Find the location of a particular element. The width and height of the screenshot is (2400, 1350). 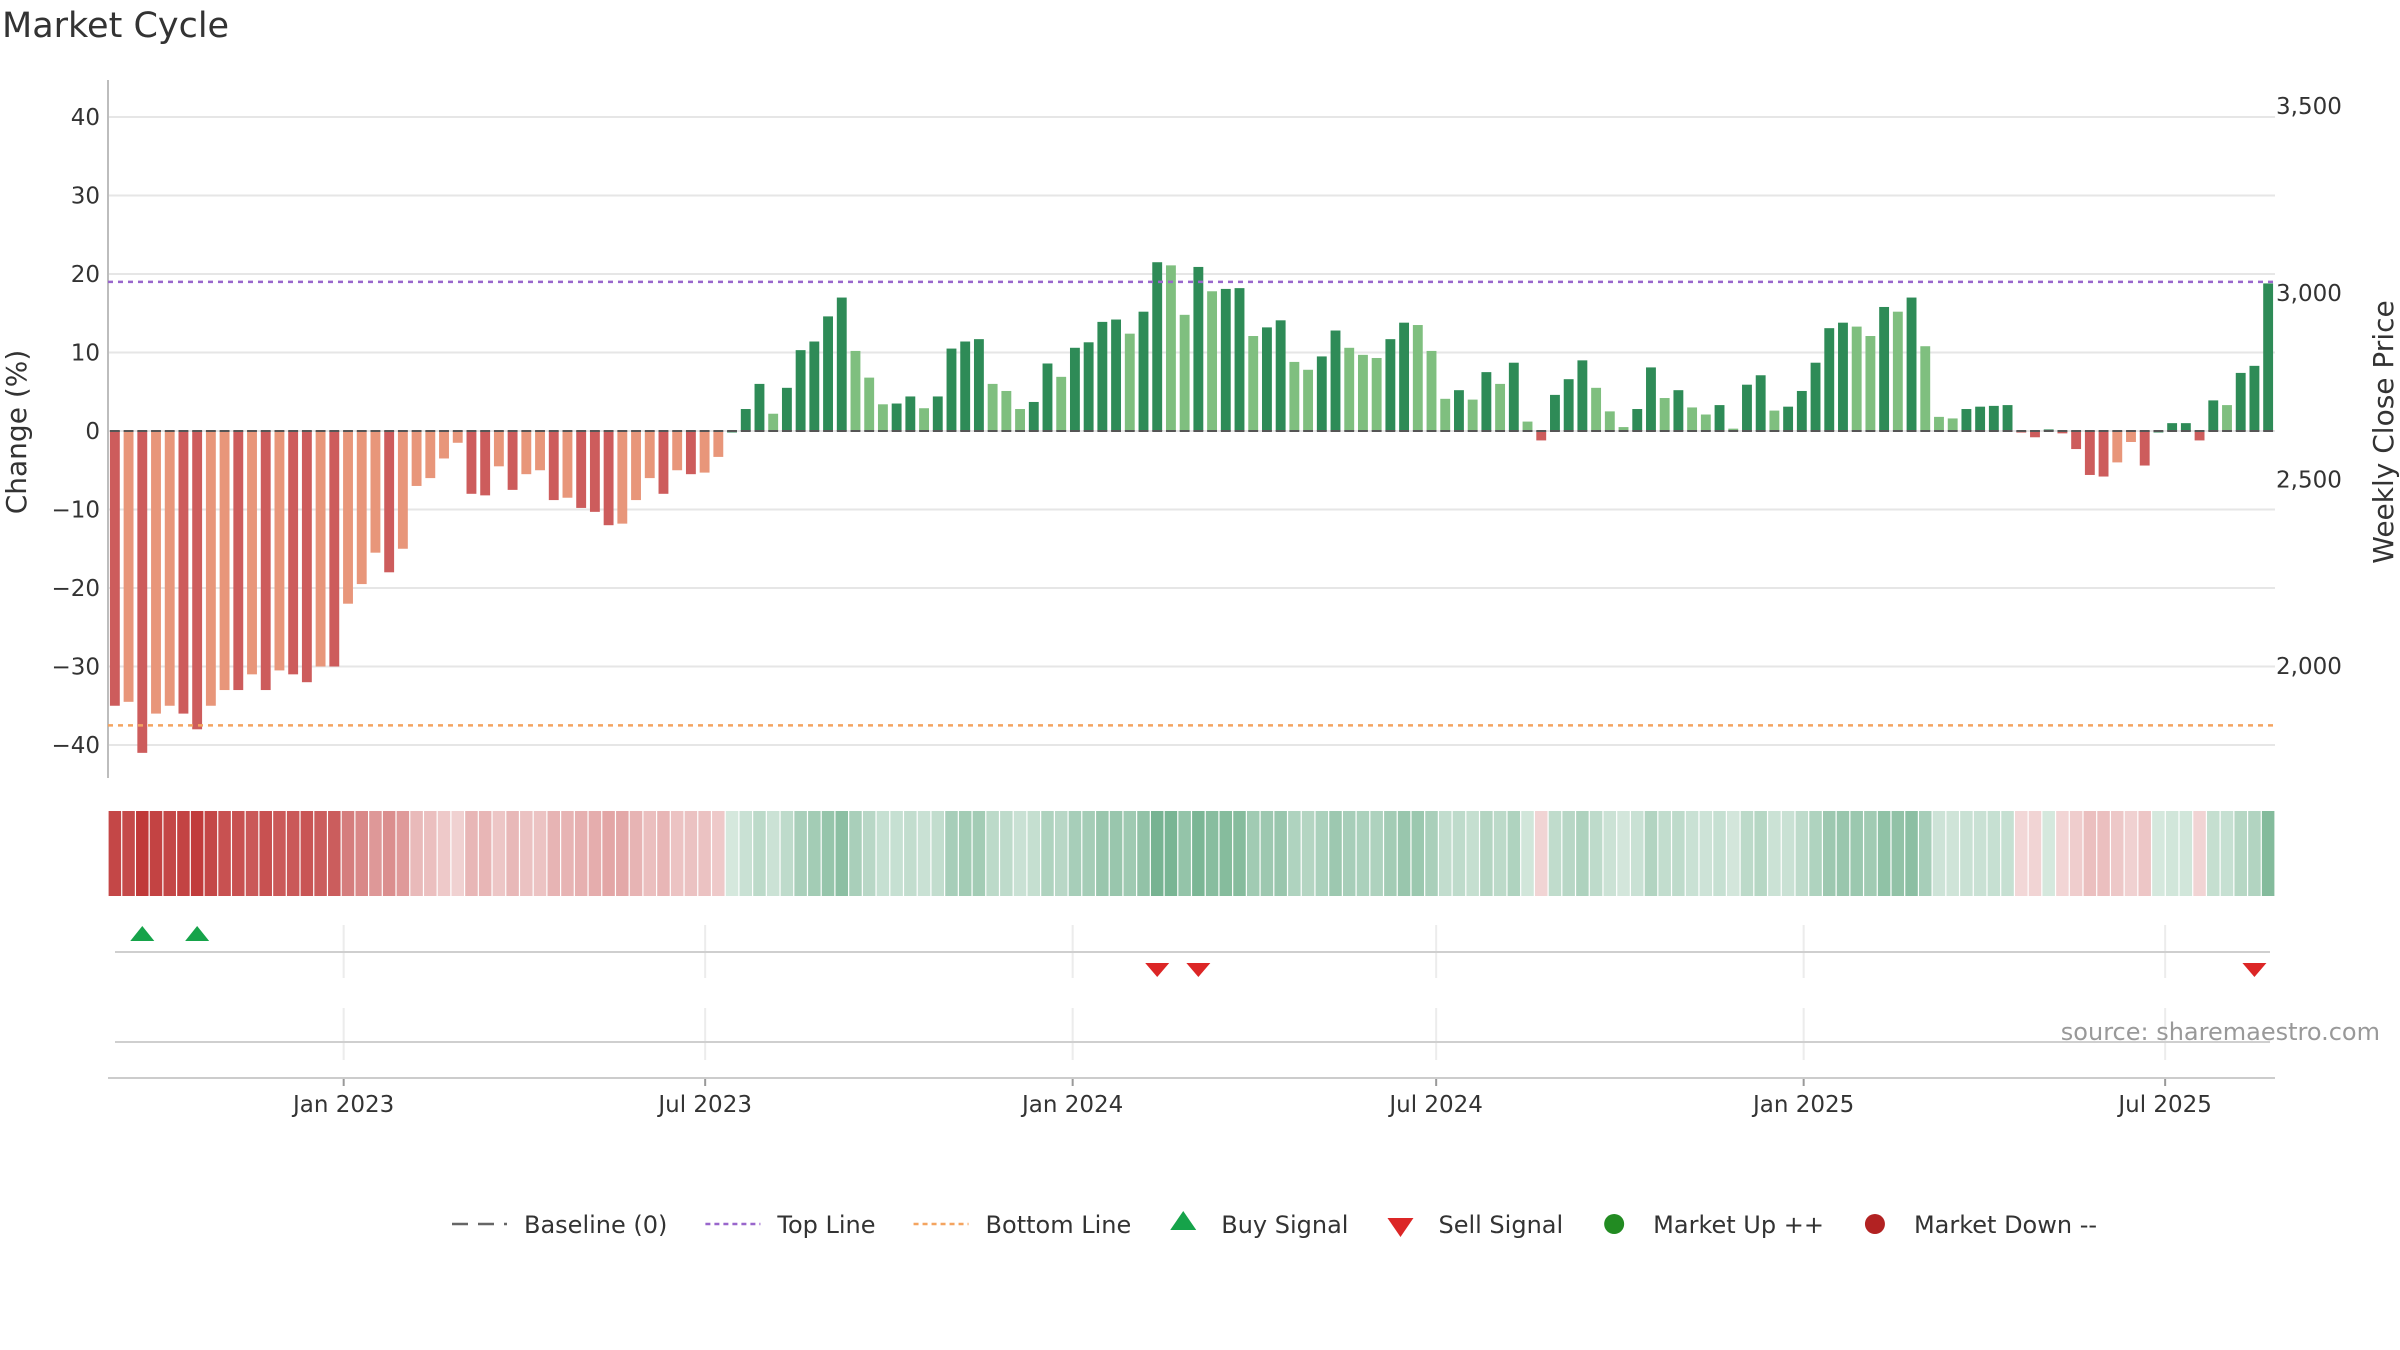

x-tick-label: Jul 2024 is located at coordinates (1435, 1105).